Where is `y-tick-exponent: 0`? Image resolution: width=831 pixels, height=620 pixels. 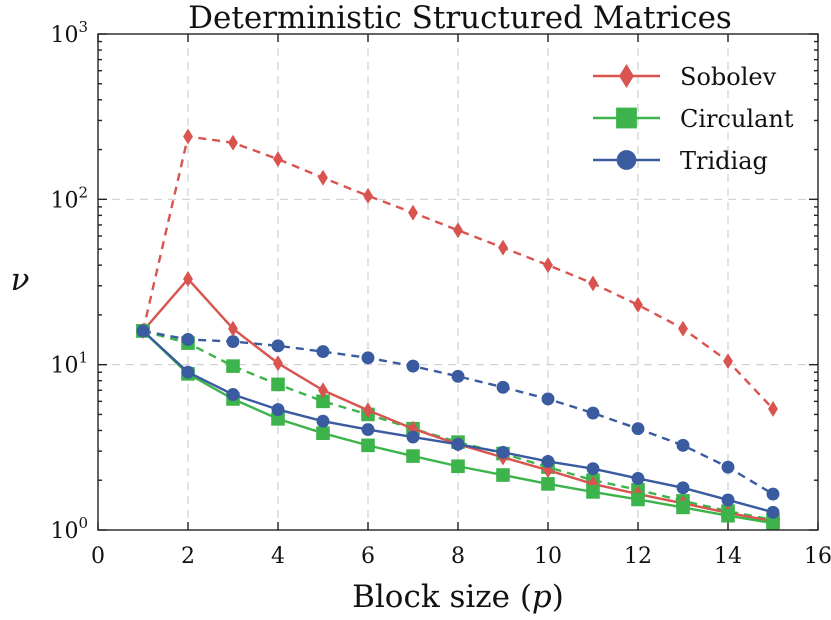
y-tick-exponent: 0 is located at coordinates (83, 523).